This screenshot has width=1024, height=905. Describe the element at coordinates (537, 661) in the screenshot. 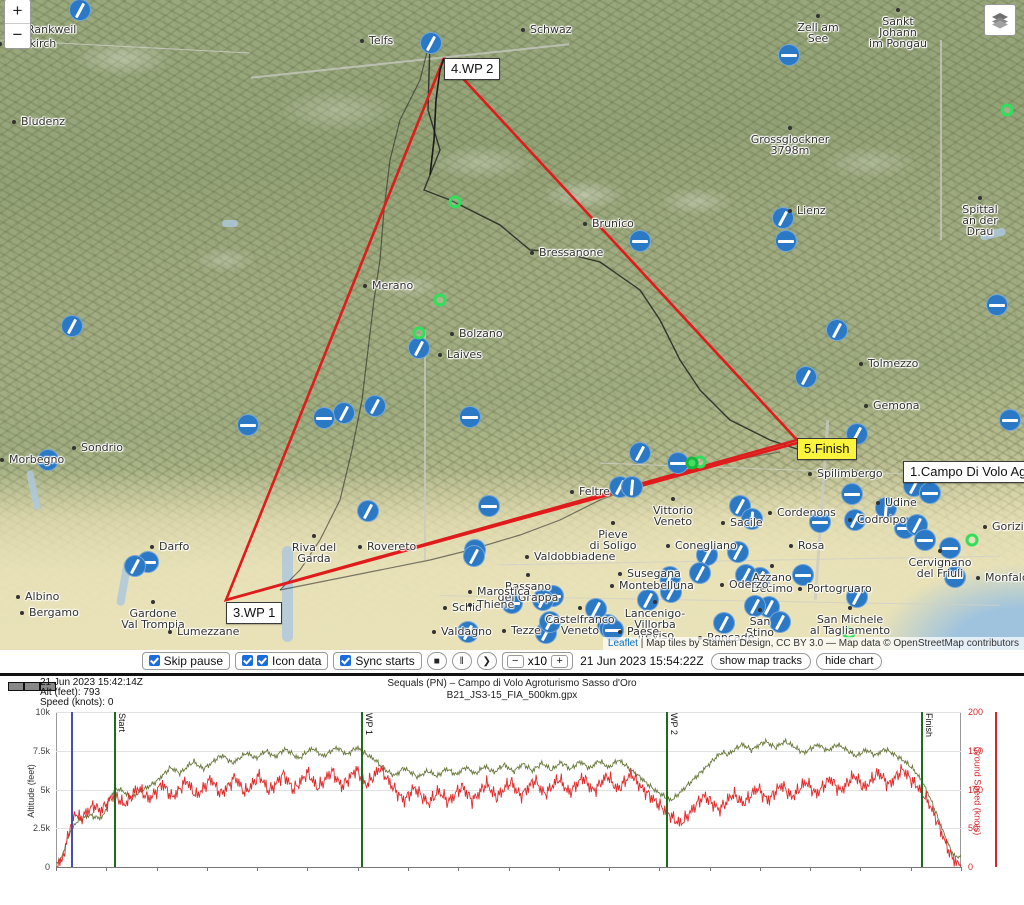

I see `speed-stepper: − x10 +` at that location.